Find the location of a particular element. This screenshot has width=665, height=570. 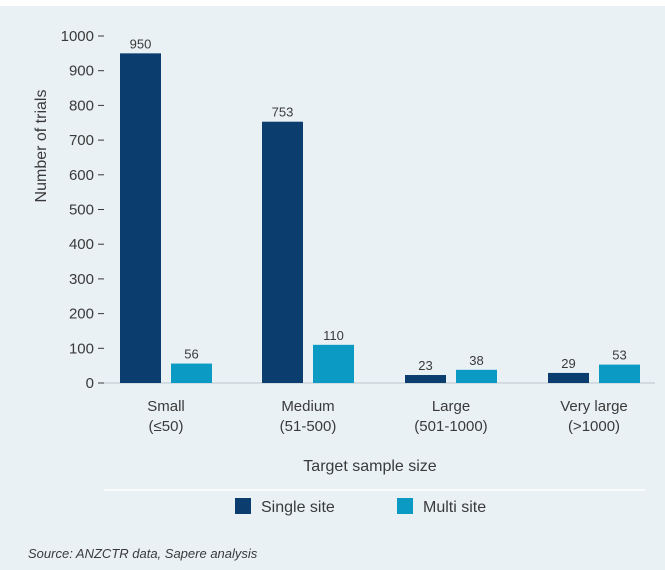

y-tick-label: 500 is located at coordinates (81, 210).